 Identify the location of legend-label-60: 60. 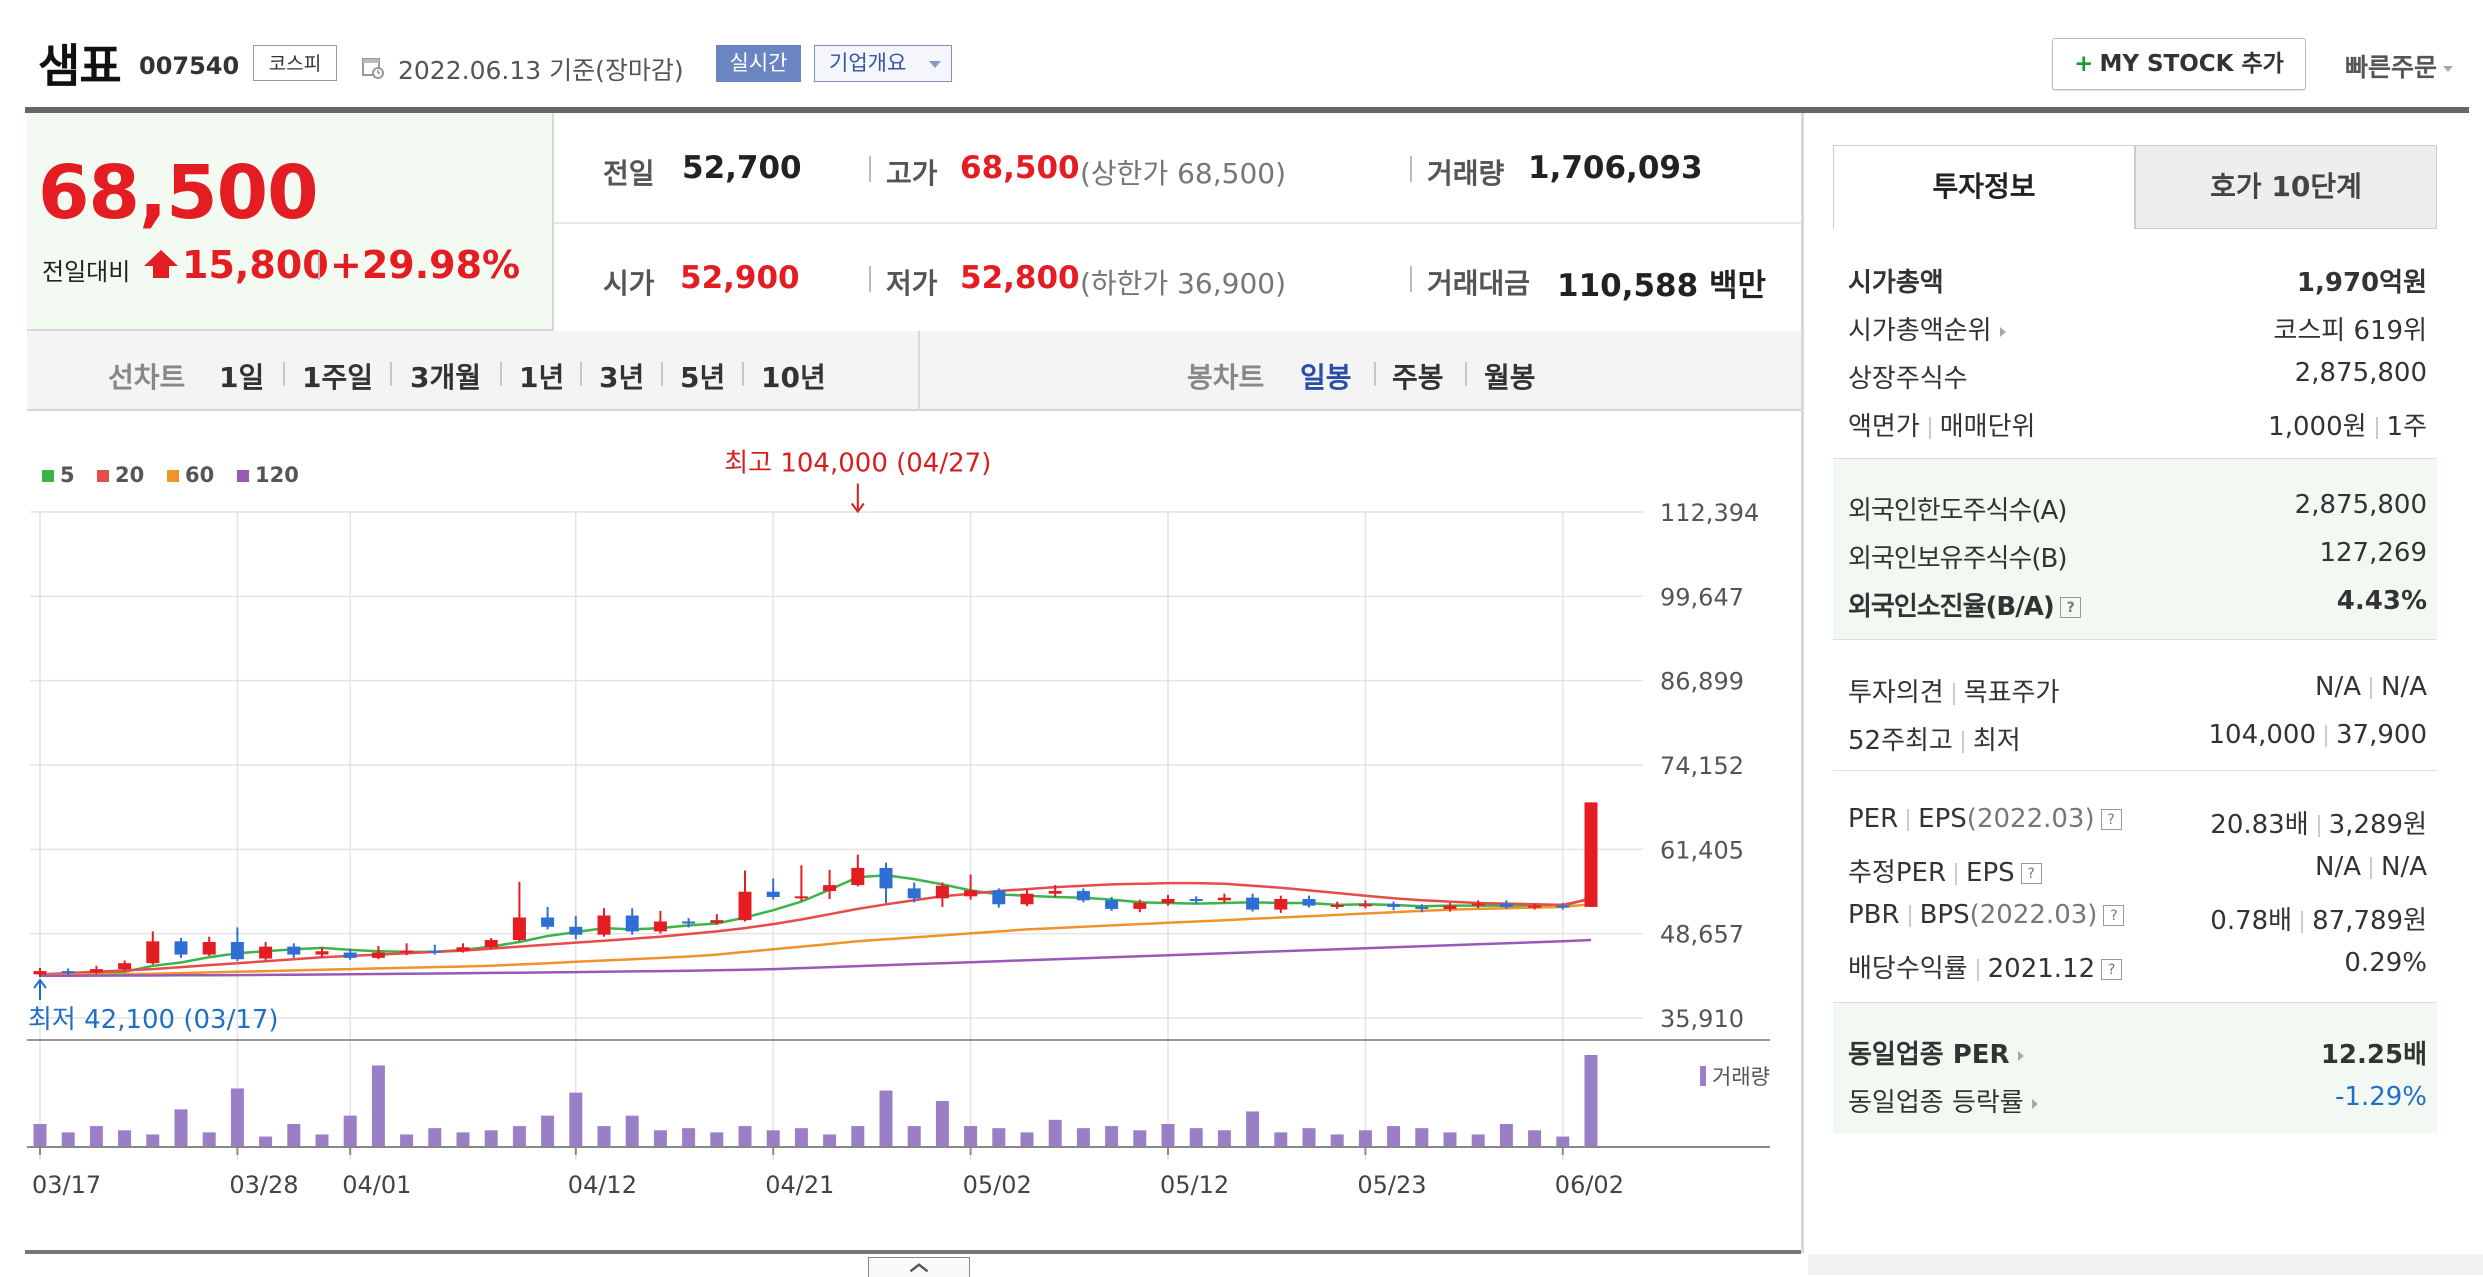
(199, 475).